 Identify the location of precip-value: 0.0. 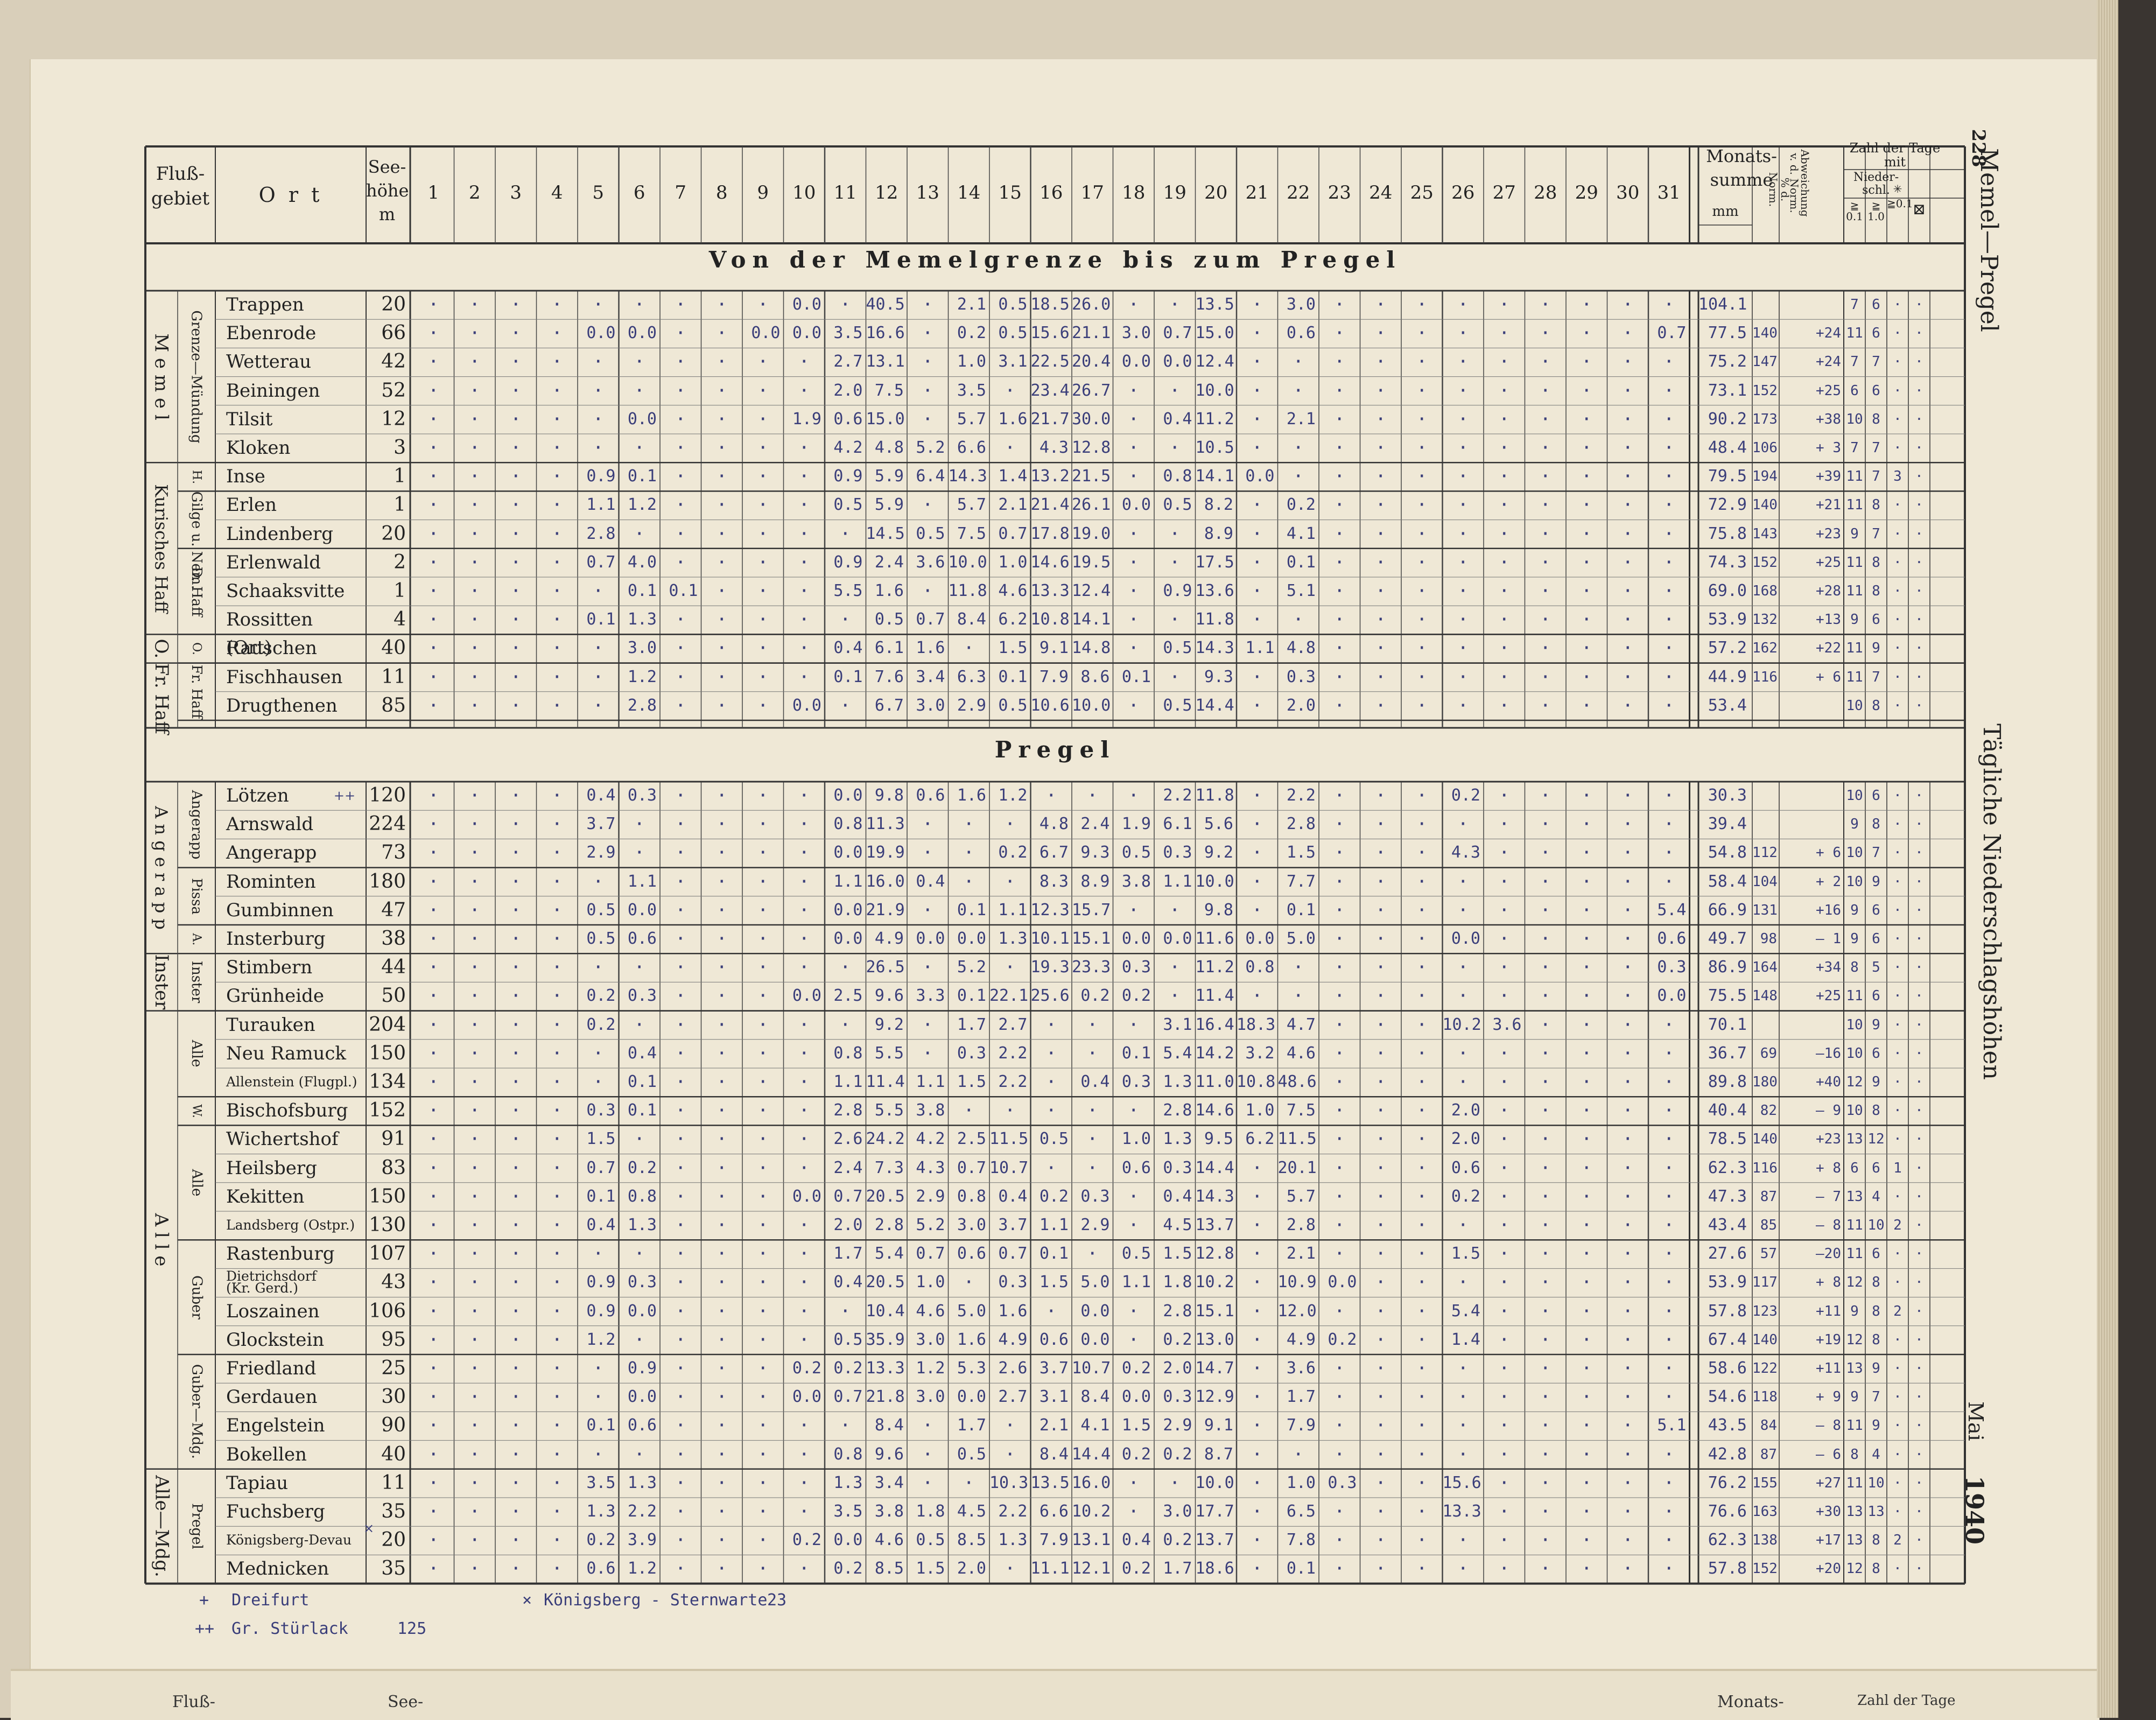
(1465, 938).